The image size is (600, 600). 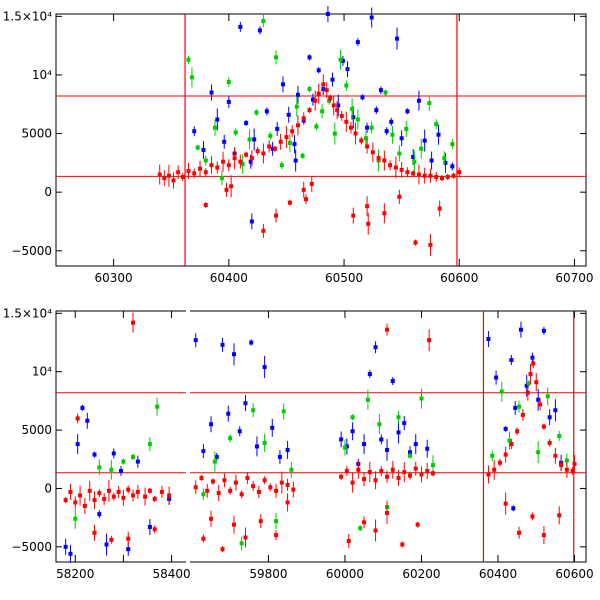 What do you see at coordinates (36, 430) in the screenshot?
I see `y-tick-label: 5000` at bounding box center [36, 430].